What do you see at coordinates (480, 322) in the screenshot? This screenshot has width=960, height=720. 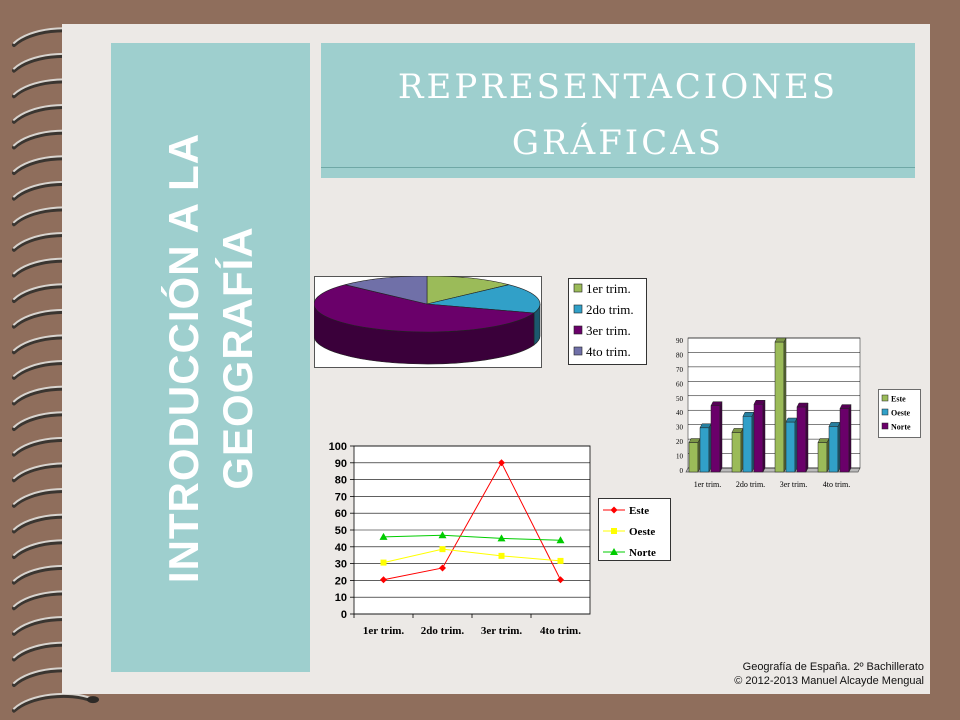 I see `pie-chart: 1er trim. 2do trim. 3er trim. 4to trim.` at bounding box center [480, 322].